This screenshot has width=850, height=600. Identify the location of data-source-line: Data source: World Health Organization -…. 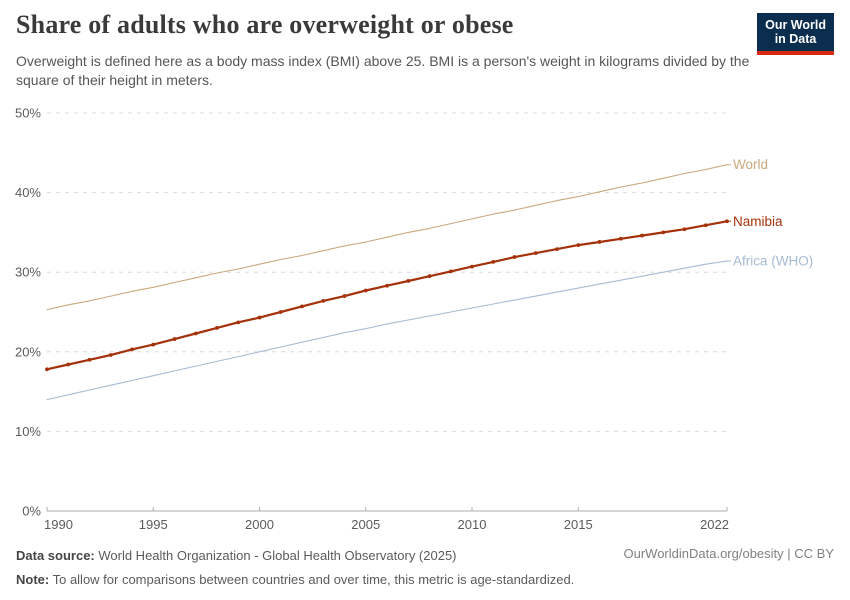
(295, 556).